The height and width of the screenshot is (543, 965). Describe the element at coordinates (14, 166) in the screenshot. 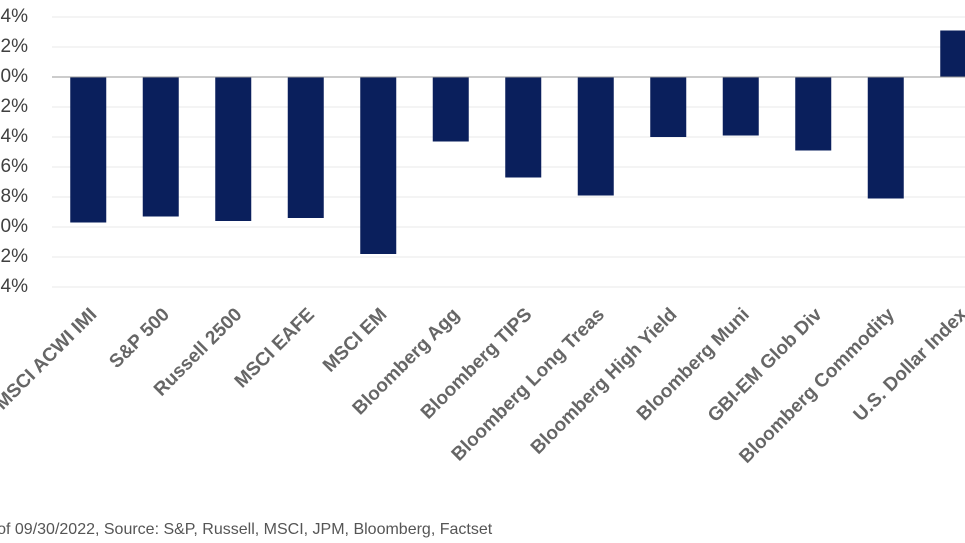

I see `y-tick-label: -6%` at that location.